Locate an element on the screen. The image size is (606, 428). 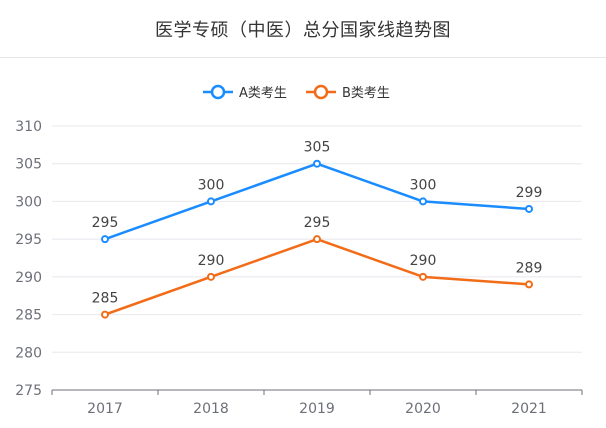
data-label: 299 is located at coordinates (529, 193).